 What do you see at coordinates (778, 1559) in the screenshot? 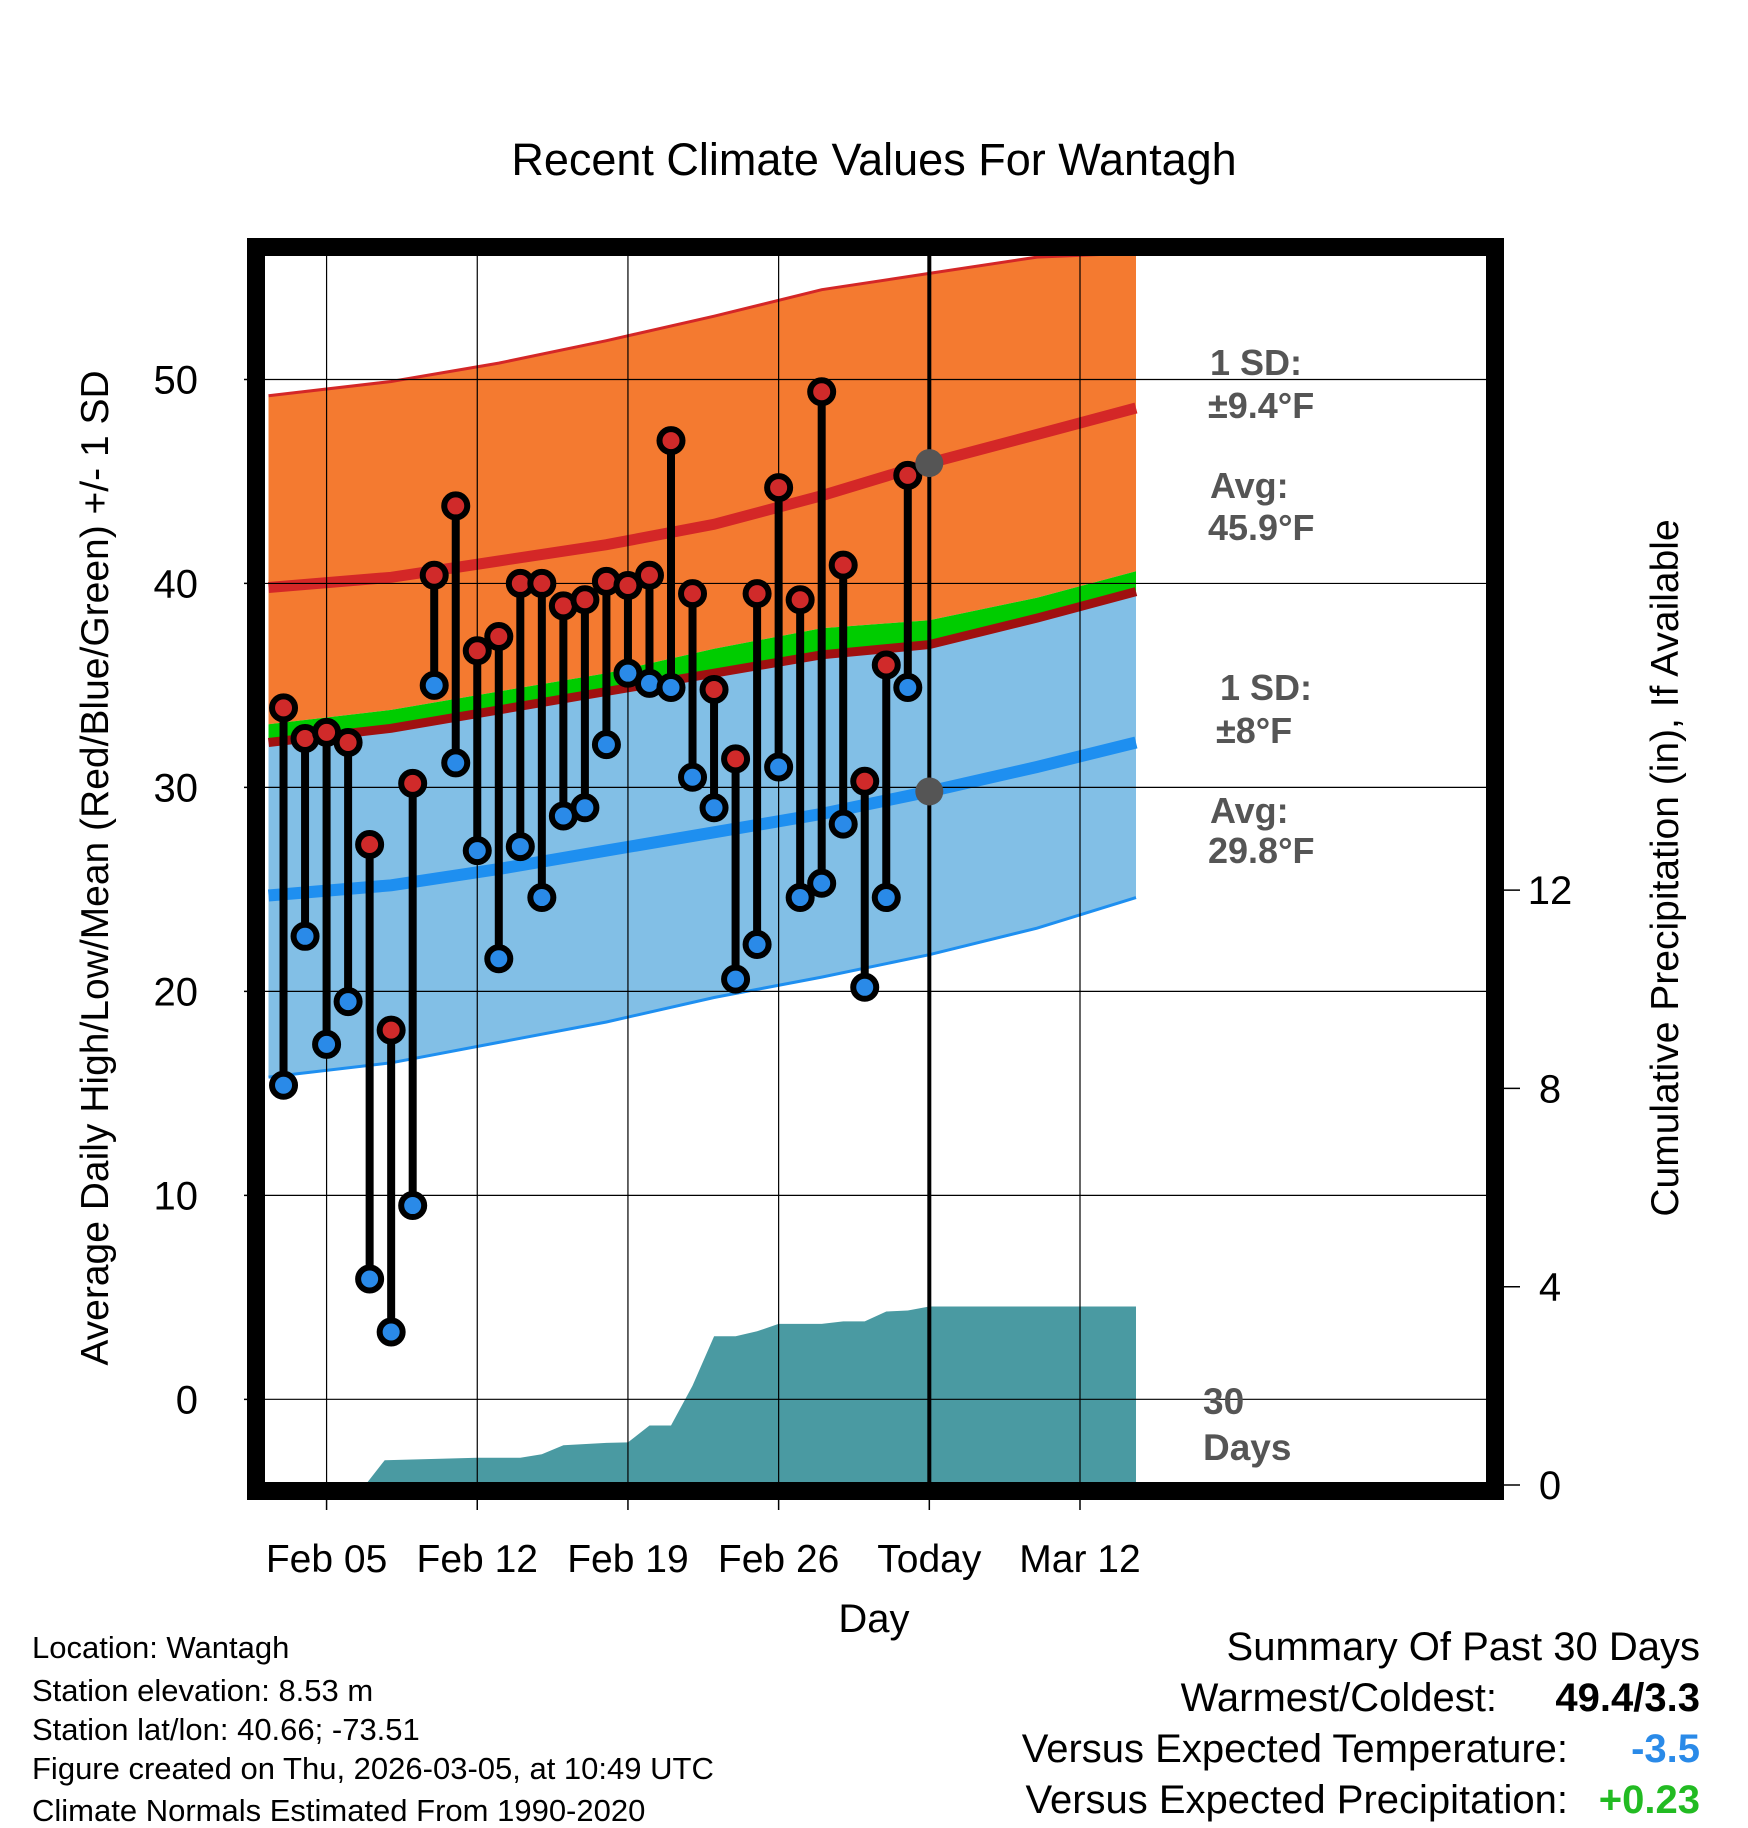
I see `x-tick-label-3: Feb 26` at bounding box center [778, 1559].